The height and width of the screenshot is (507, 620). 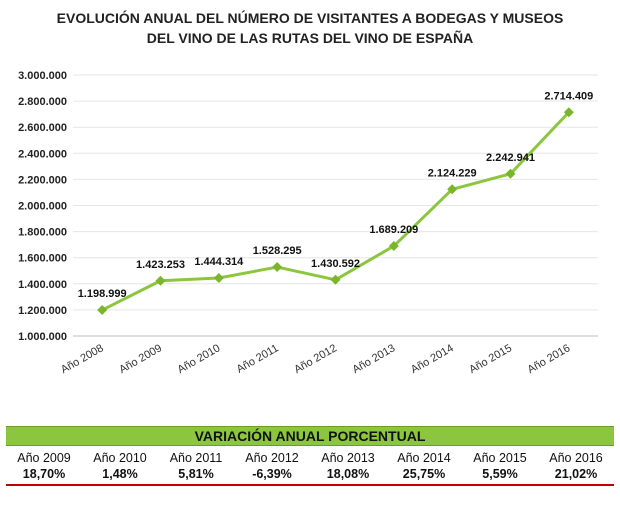 What do you see at coordinates (424, 458) in the screenshot?
I see `variation-year-cell: Año 2014` at bounding box center [424, 458].